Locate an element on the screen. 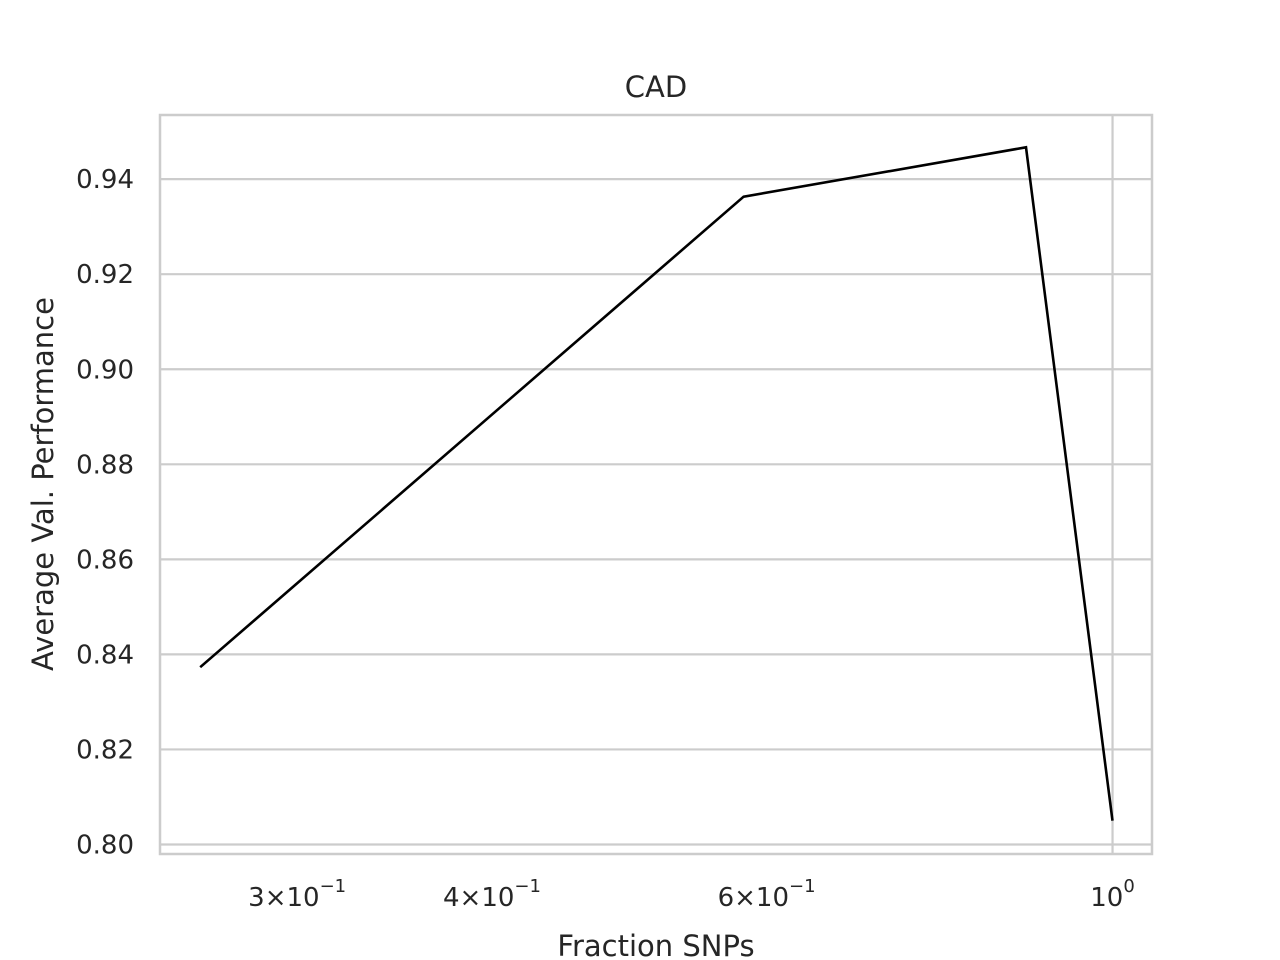  x-tick-label: 100 is located at coordinates (1112, 894).